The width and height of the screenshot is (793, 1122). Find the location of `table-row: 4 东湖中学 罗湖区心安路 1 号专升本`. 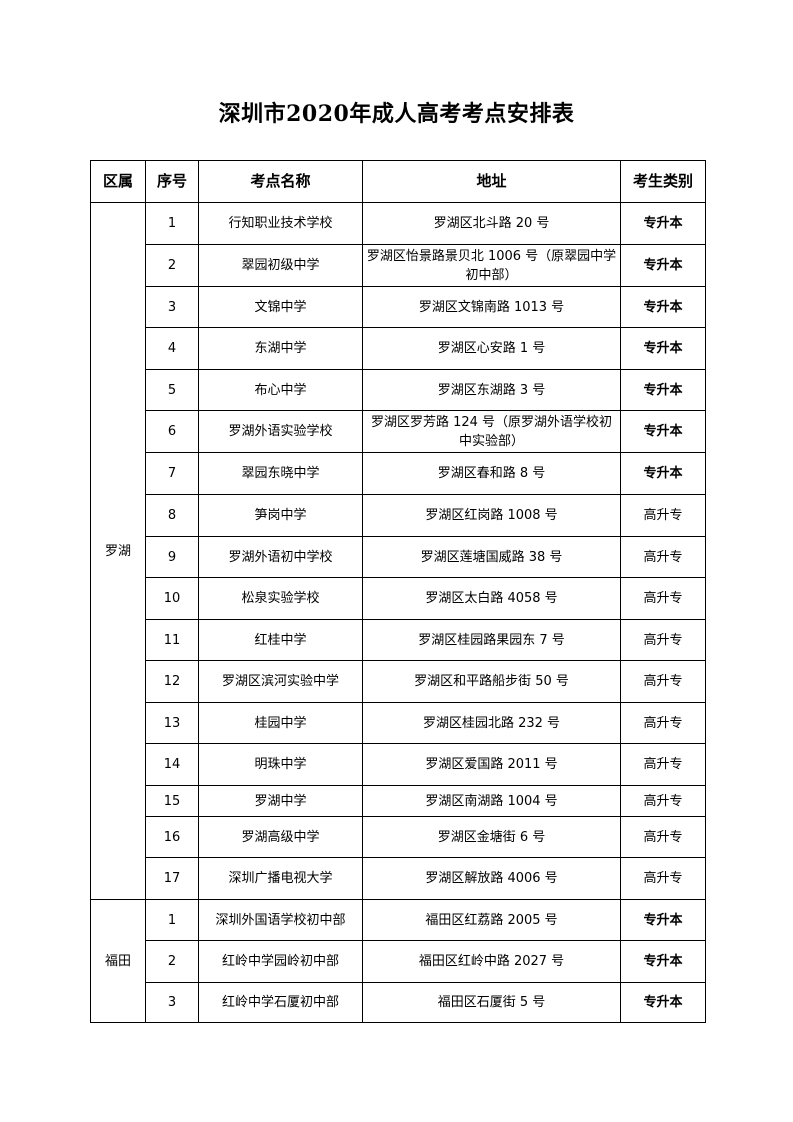

table-row: 4 东湖中学 罗湖区心安路 1 号专升本 is located at coordinates (398, 348).